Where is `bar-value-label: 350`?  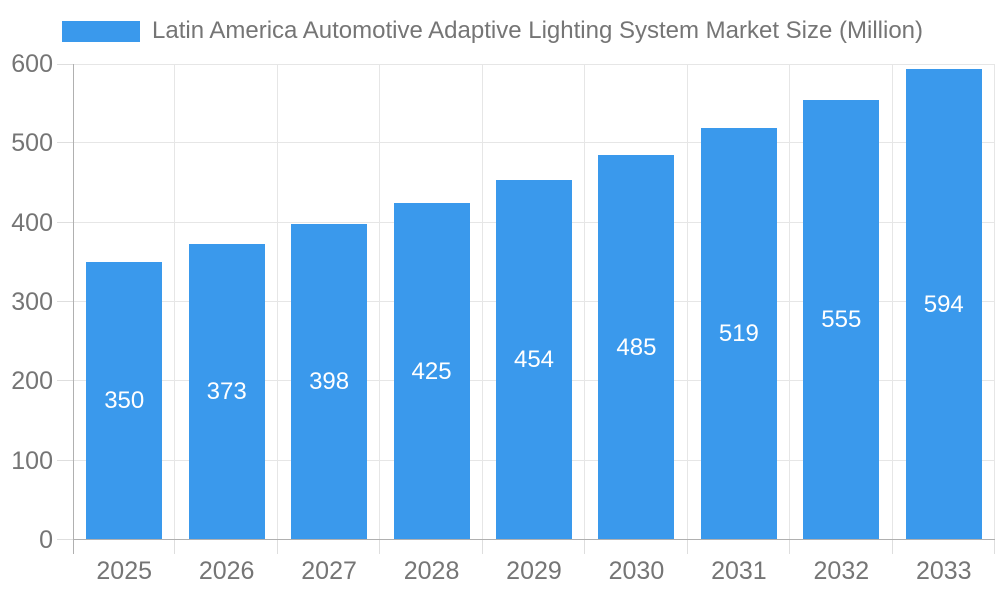 bar-value-label: 350 is located at coordinates (124, 400).